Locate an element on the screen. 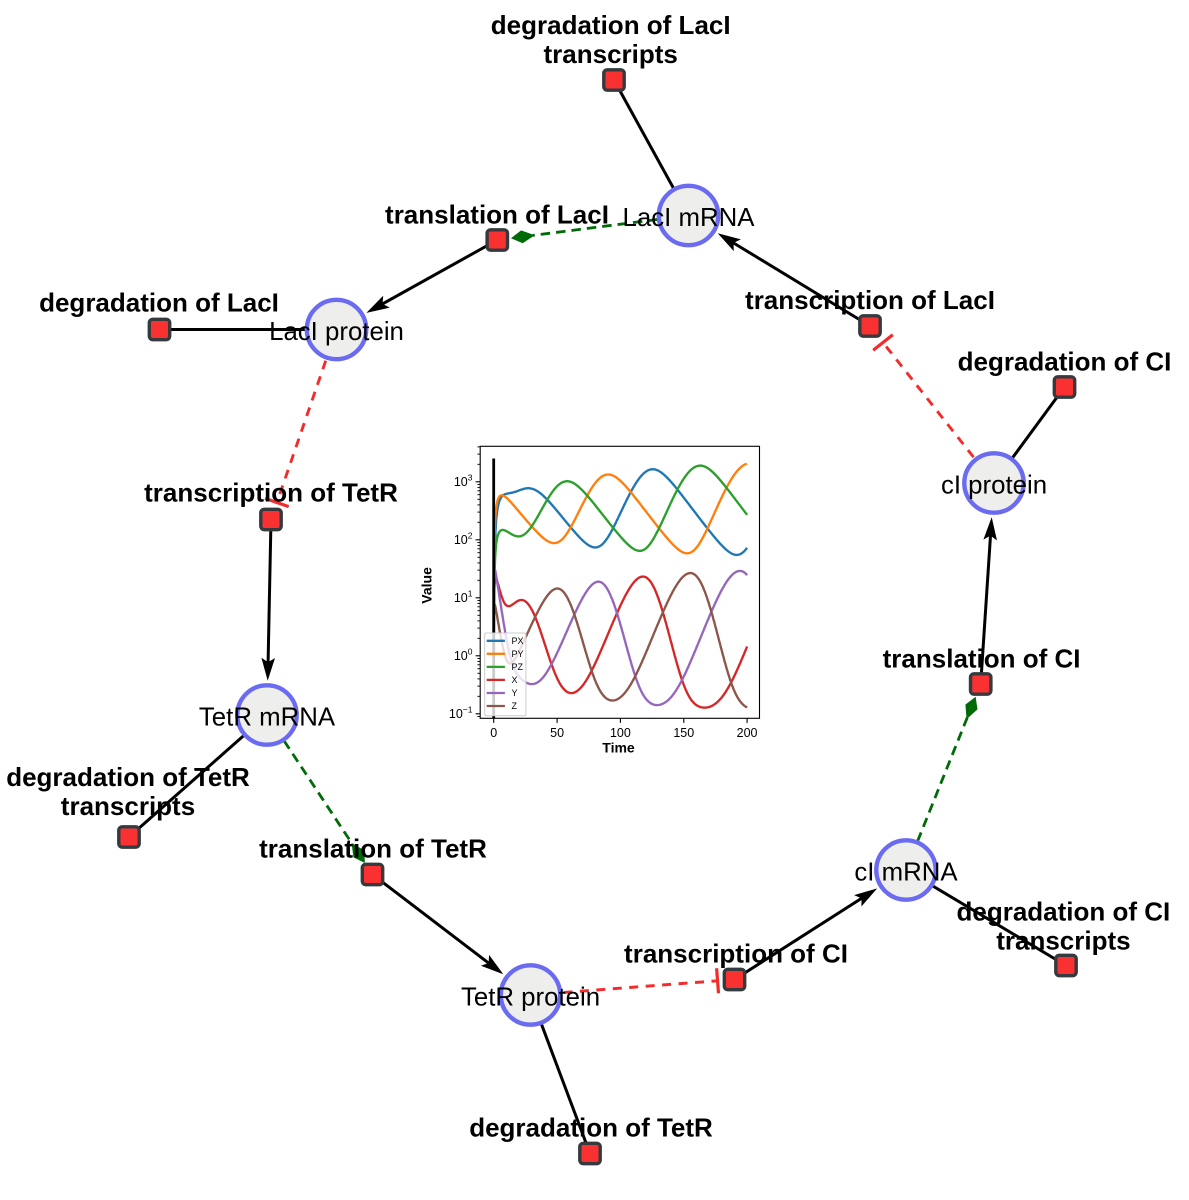 This screenshot has height=1200, width=1189. svg-text: TetR protein is located at coordinates (530, 998).